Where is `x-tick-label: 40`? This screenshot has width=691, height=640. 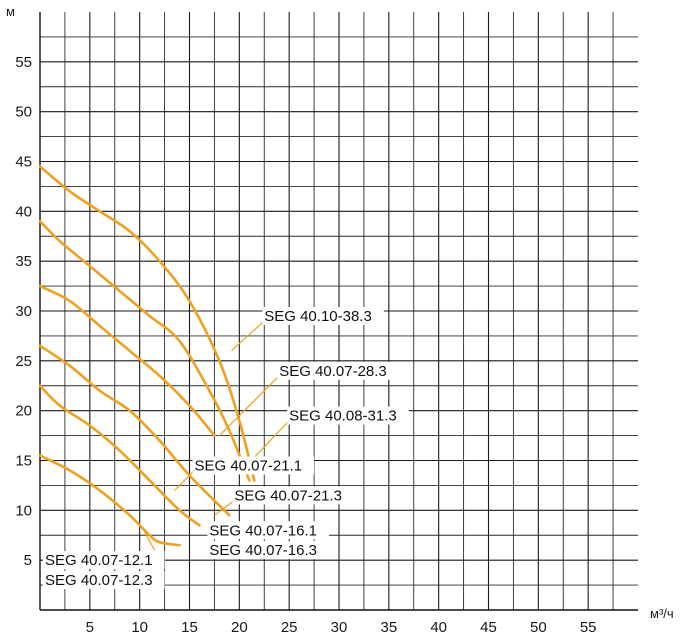 x-tick-label: 40 is located at coordinates (438, 627).